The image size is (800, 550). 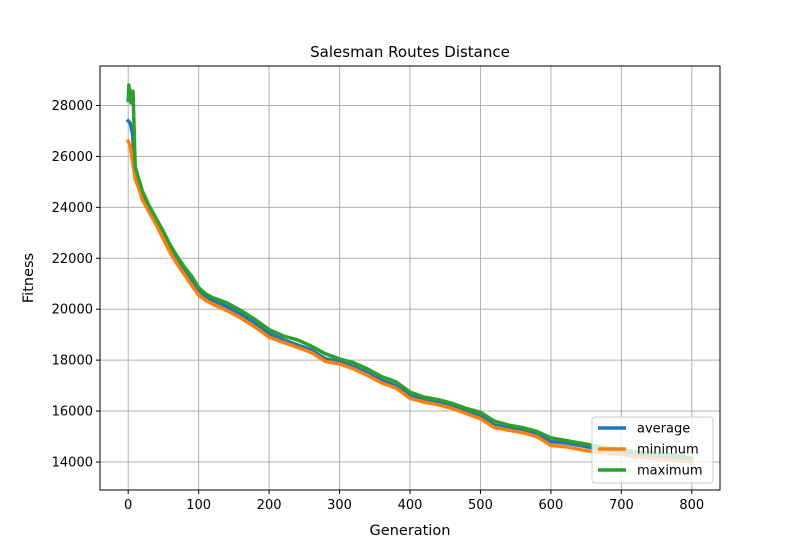 What do you see at coordinates (128, 505) in the screenshot?
I see `x-tick-label: 0` at bounding box center [128, 505].